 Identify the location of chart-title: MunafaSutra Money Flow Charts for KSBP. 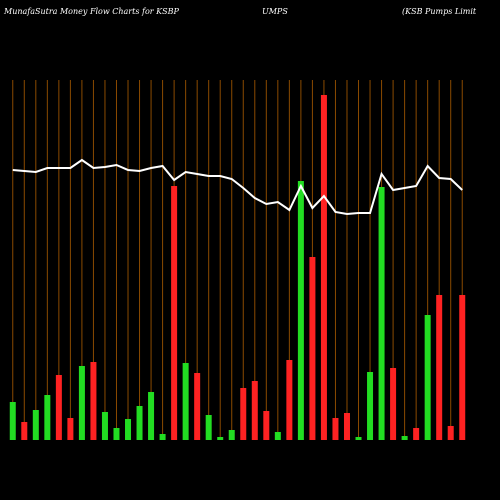
(91, 11).